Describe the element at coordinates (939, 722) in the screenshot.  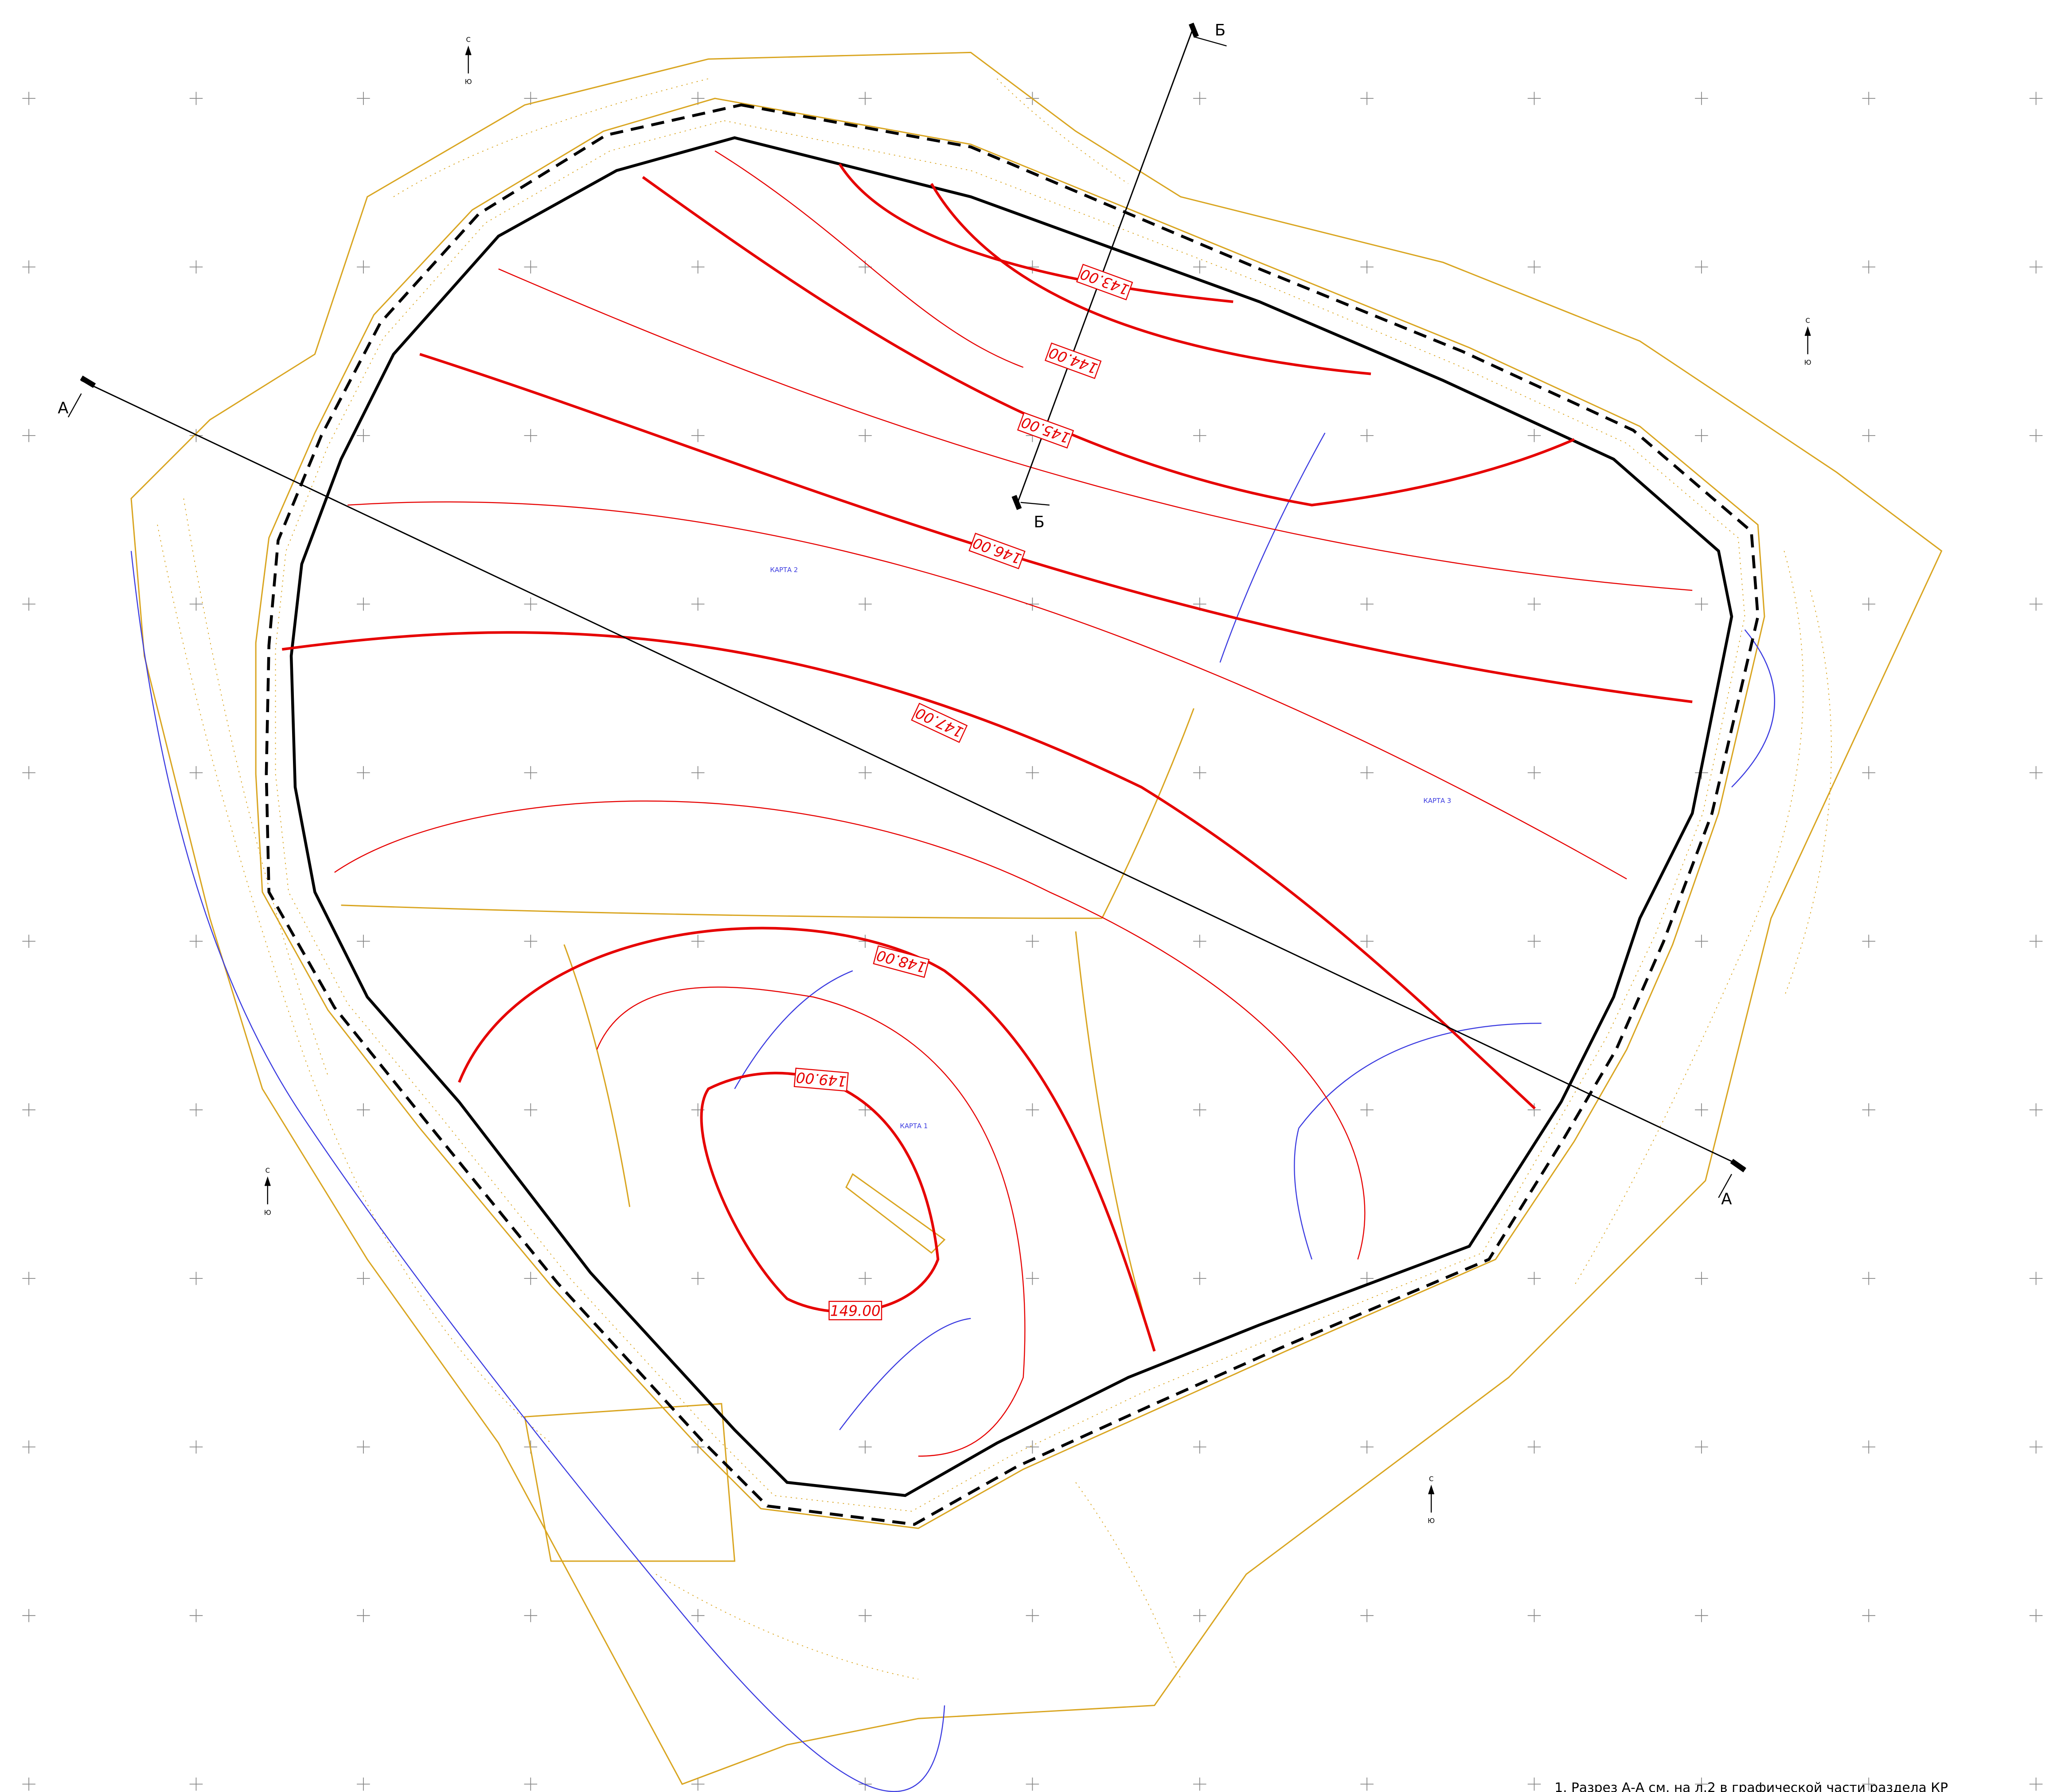
I see `contour-label: 147.00` at that location.